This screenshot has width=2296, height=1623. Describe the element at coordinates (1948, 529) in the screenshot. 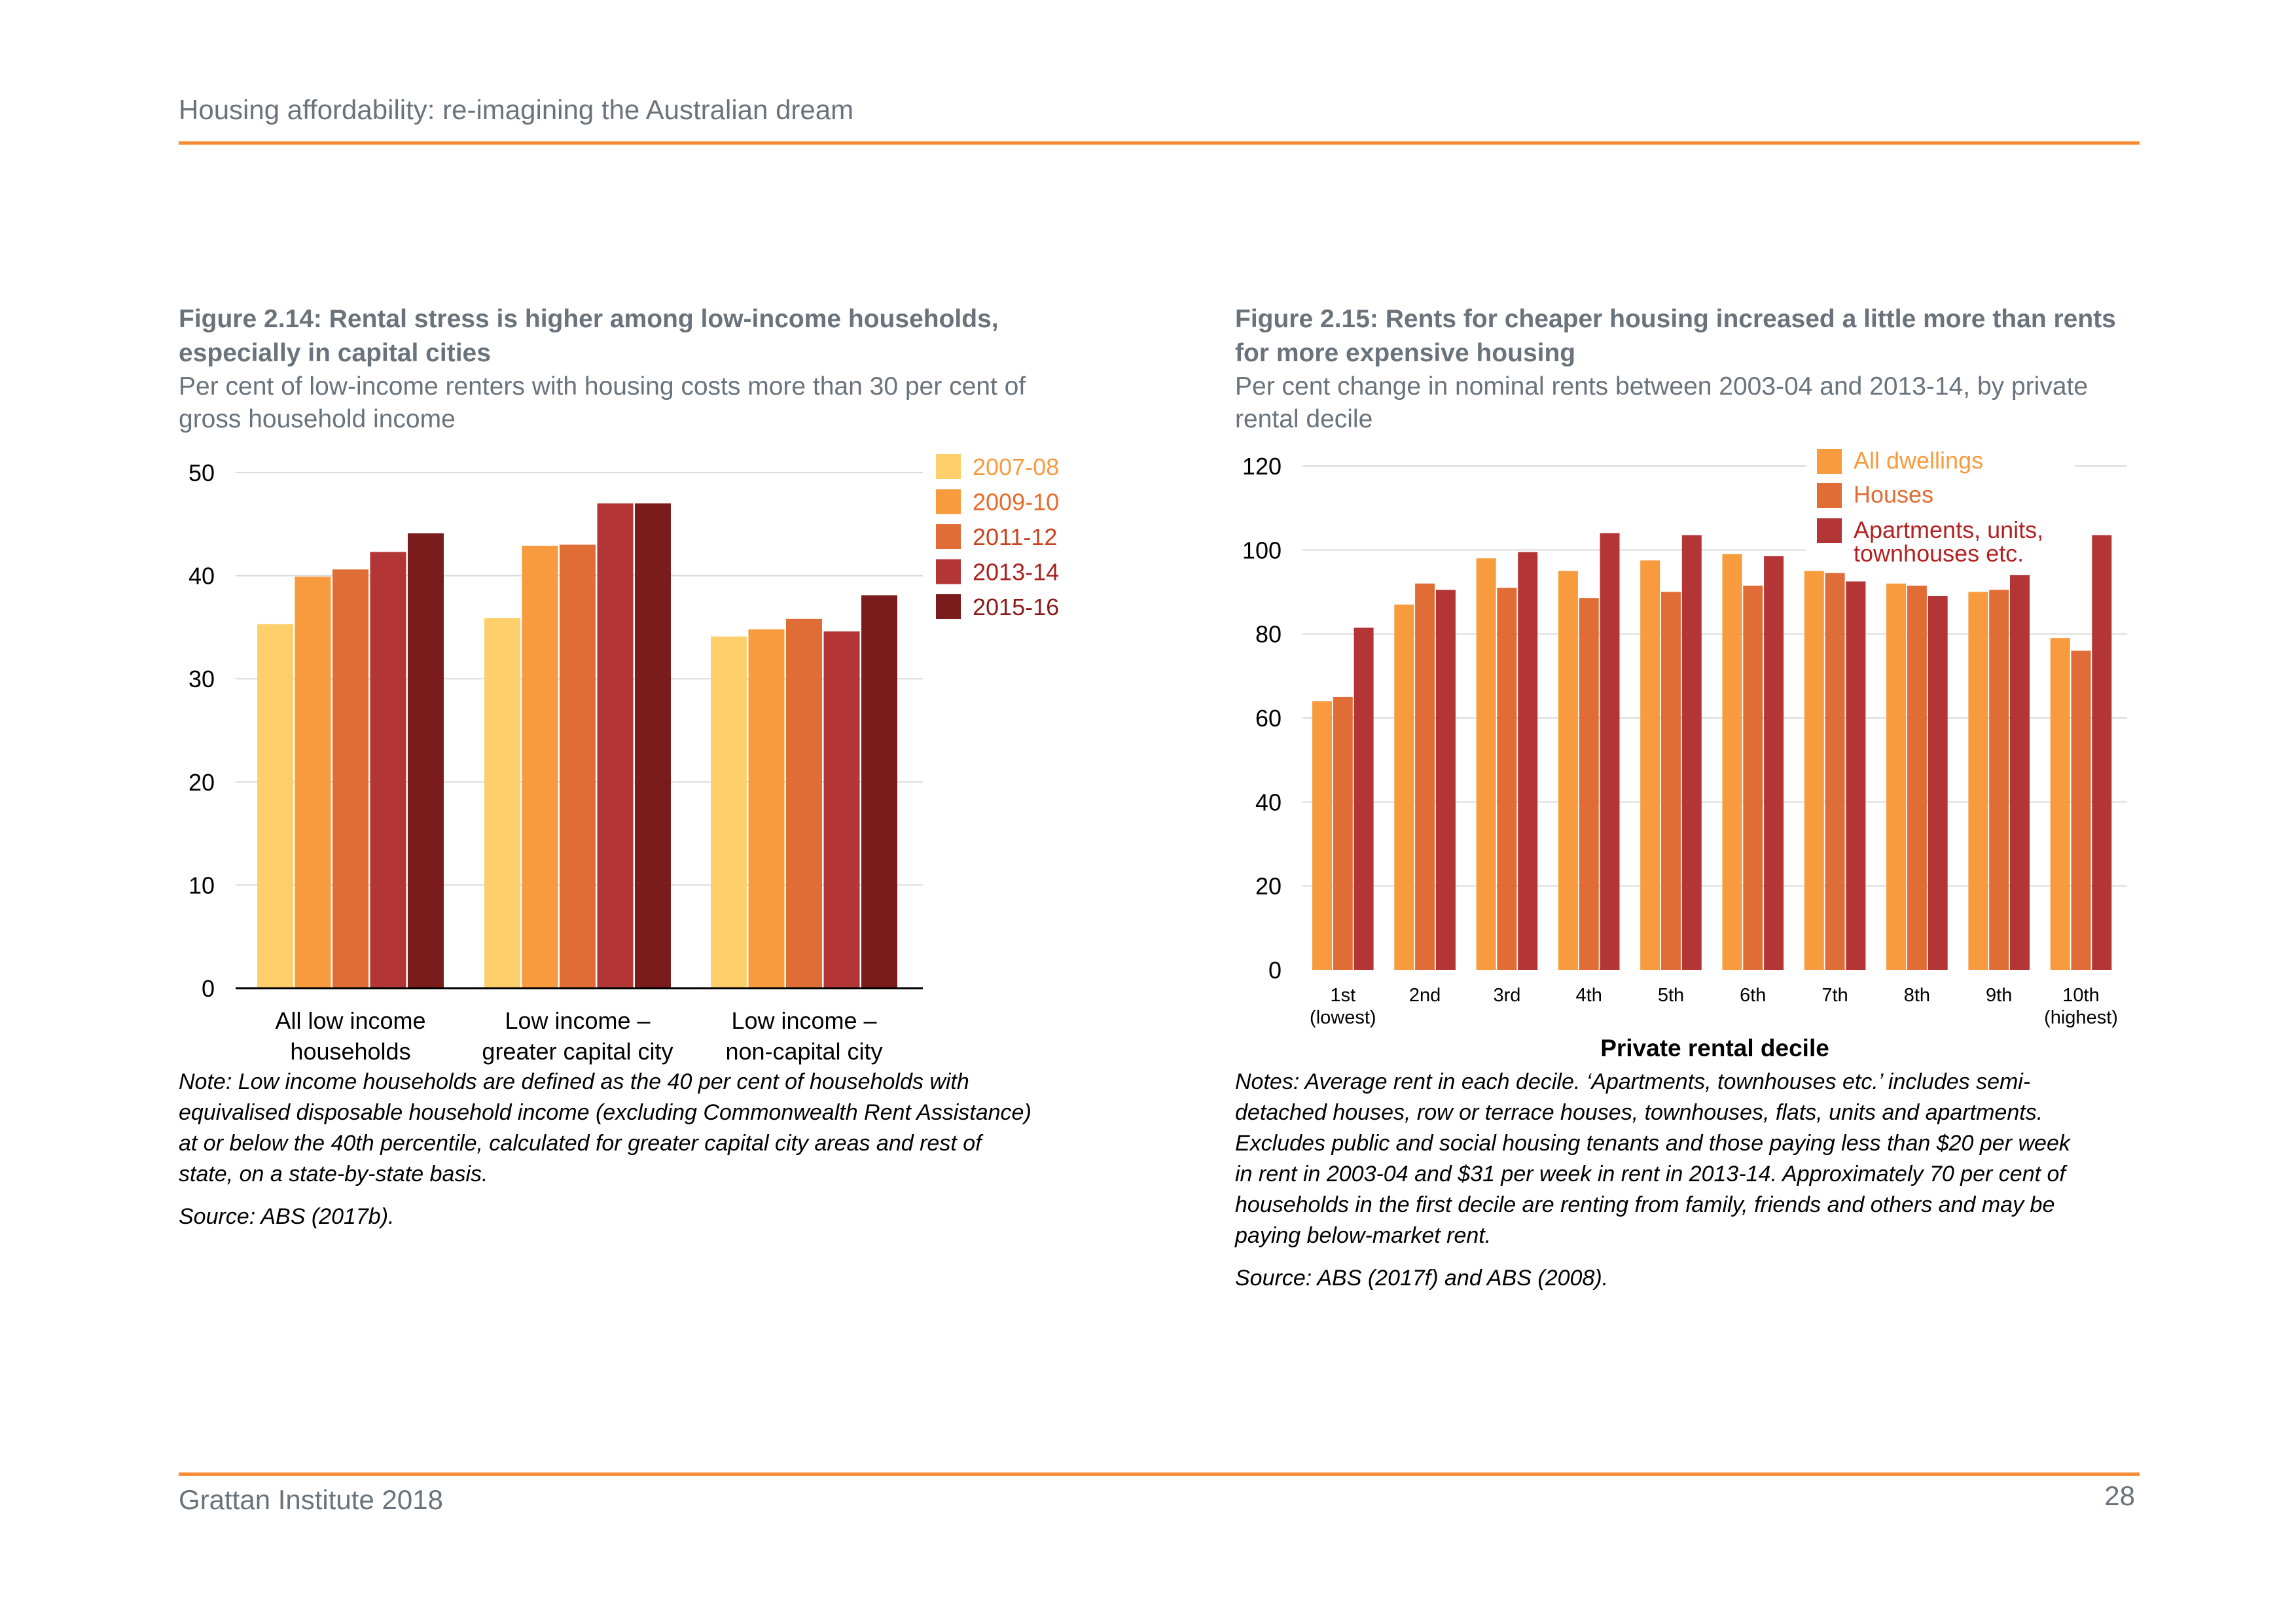

I see `legend-label: Apartments, units,` at that location.